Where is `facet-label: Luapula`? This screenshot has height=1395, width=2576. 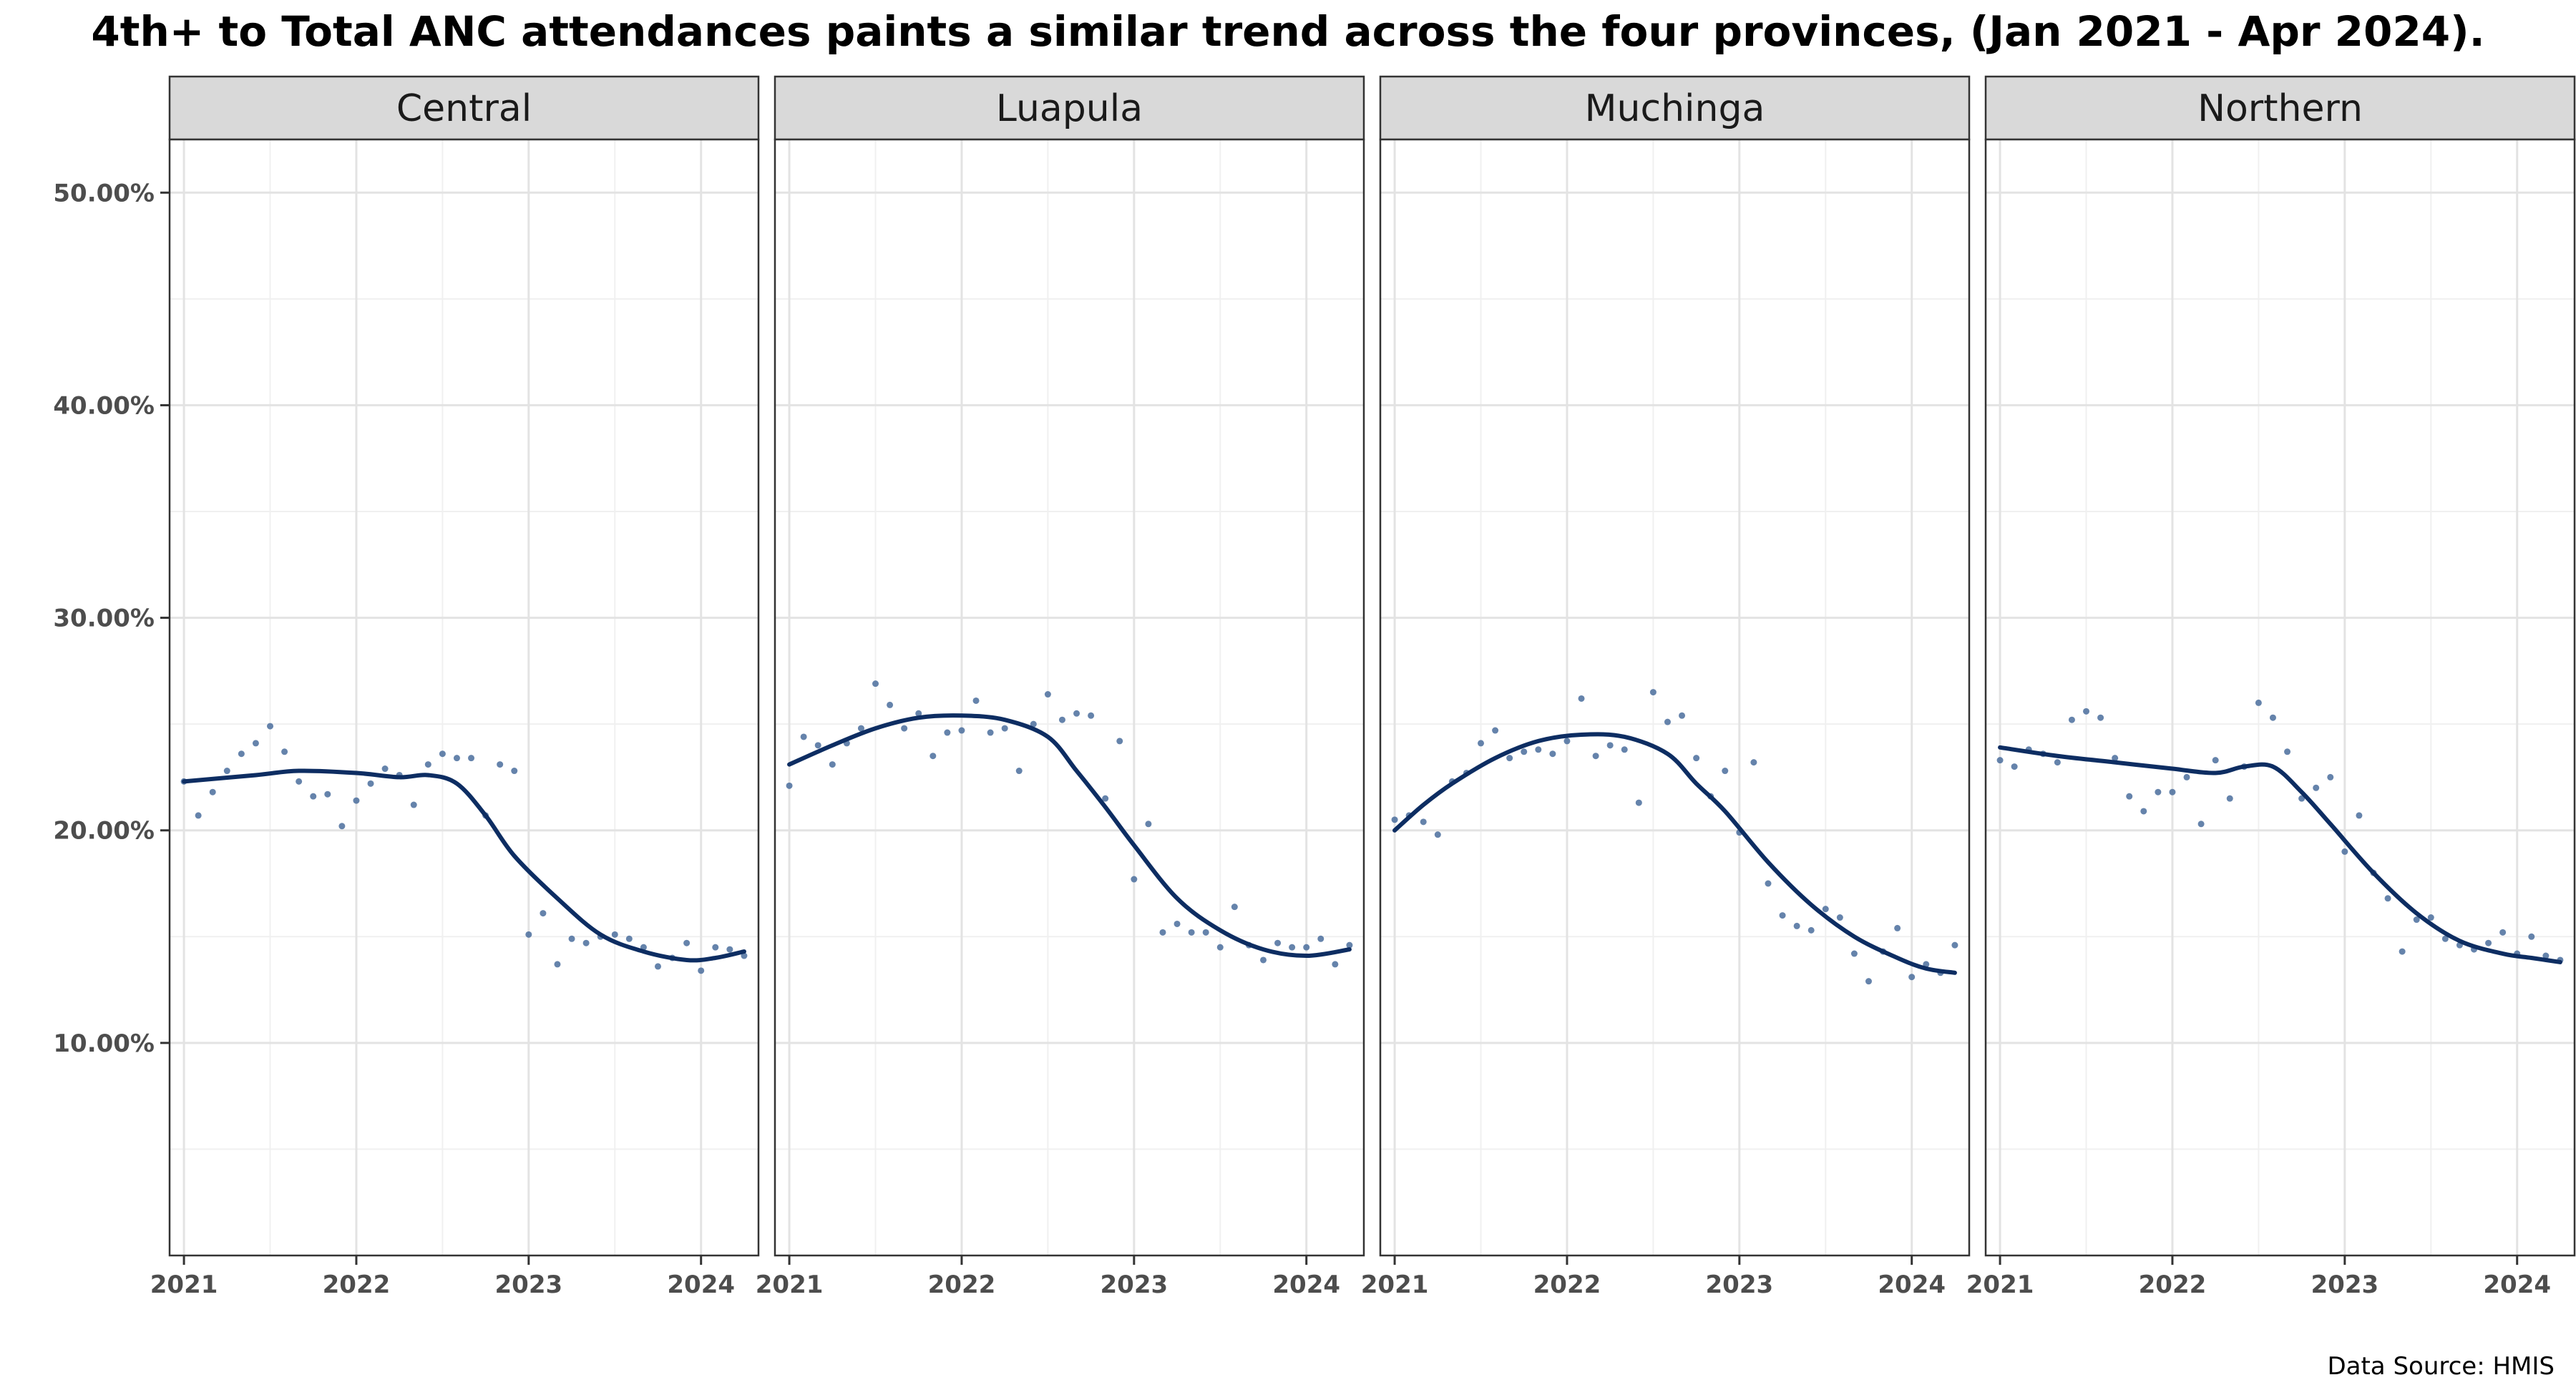
facet-label: Luapula is located at coordinates (1069, 109).